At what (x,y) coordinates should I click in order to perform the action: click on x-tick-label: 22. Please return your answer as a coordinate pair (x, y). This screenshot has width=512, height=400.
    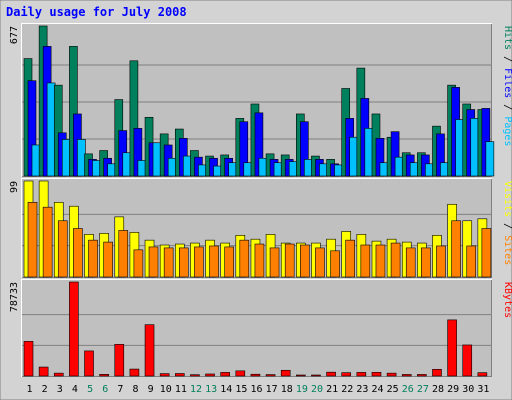
    Looking at the image, I should click on (347, 389).